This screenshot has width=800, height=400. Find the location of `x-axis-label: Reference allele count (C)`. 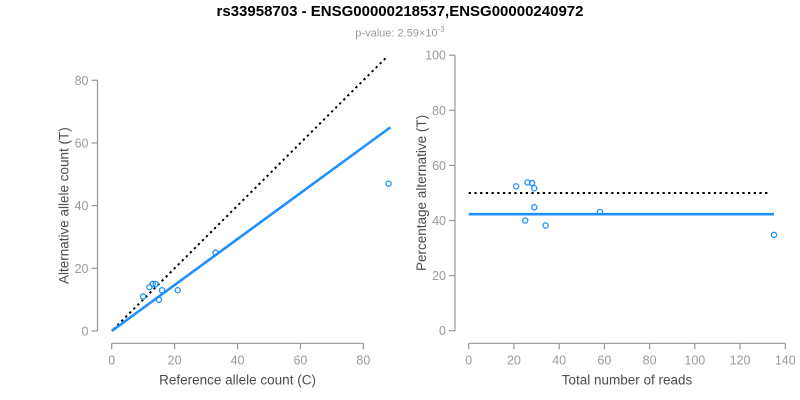

x-axis-label: Reference allele count (C) is located at coordinates (237, 379).